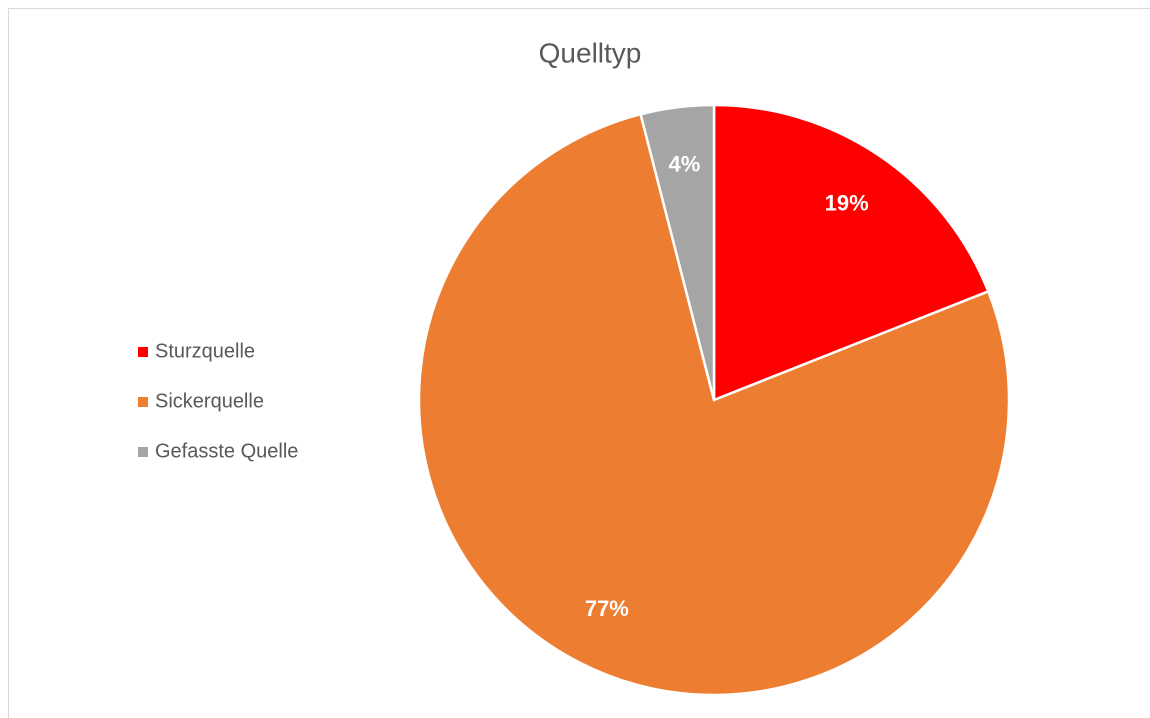 The height and width of the screenshot is (718, 1150). What do you see at coordinates (226, 451) in the screenshot?
I see `legend-label: Gefasste Quelle` at bounding box center [226, 451].